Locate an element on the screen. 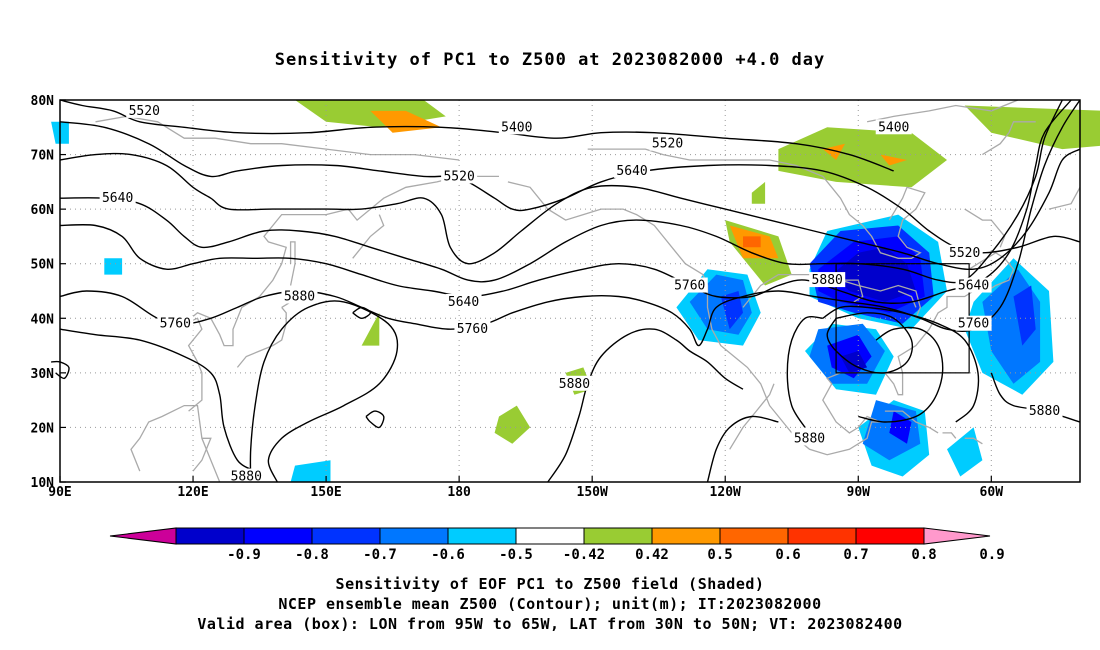  colorbar-high-triangle is located at coordinates (957, 536).